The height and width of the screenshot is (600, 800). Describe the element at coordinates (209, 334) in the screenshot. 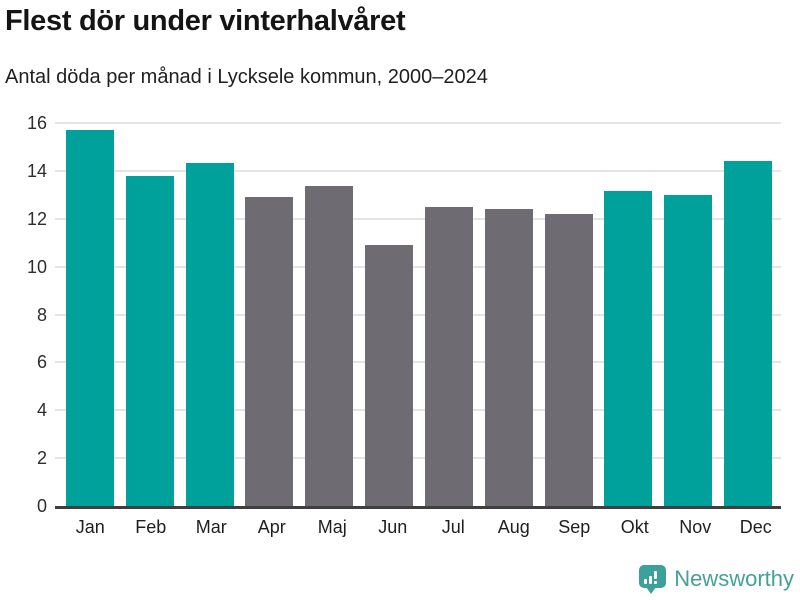

I see `bar-mar` at that location.